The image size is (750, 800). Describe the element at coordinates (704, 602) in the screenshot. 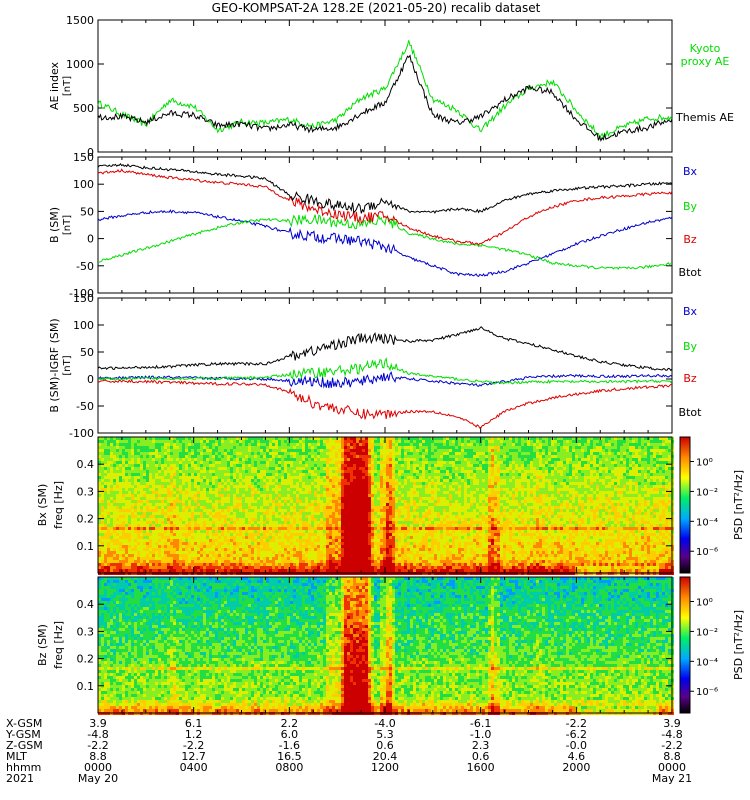

I see `colorbar-tick-label: 10⁰` at that location.